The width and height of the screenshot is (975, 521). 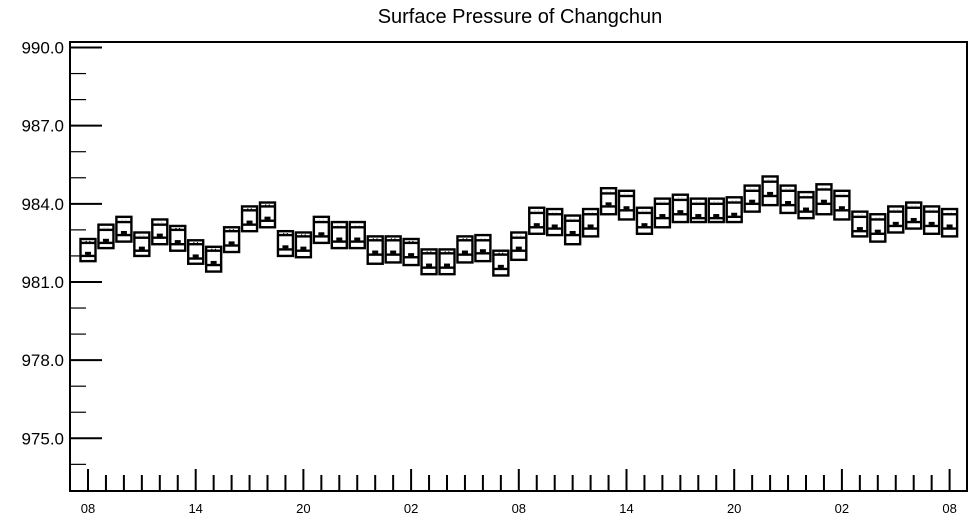 I want to click on y-axis: 990.0 987.0 984.0 981.0 978.0 975.0, so click(x=61, y=252).